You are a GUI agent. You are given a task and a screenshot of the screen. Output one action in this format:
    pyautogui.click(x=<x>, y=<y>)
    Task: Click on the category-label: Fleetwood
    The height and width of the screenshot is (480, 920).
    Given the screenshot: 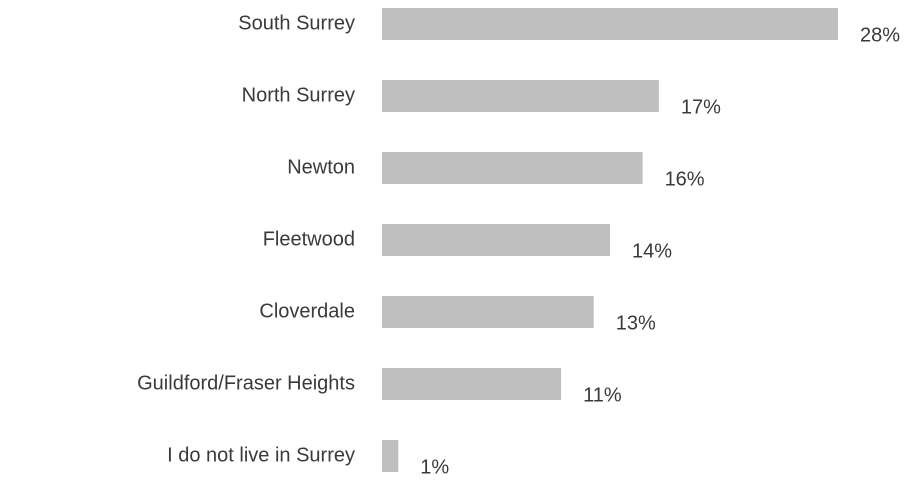 What is the action you would take?
    pyautogui.click(x=309, y=239)
    